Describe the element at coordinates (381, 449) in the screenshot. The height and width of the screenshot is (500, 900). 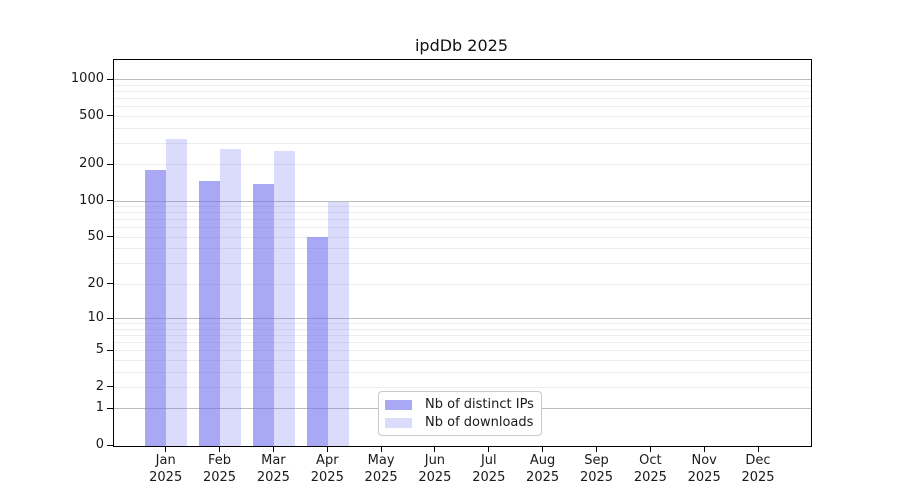
I see `x-tick-mark-may` at that location.